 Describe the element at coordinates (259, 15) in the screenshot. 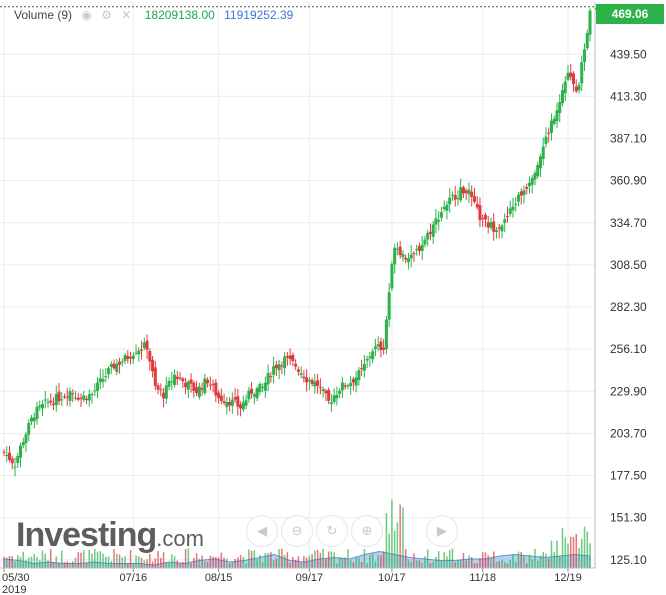

I see `volume-value-secondary: 11919252.39` at that location.